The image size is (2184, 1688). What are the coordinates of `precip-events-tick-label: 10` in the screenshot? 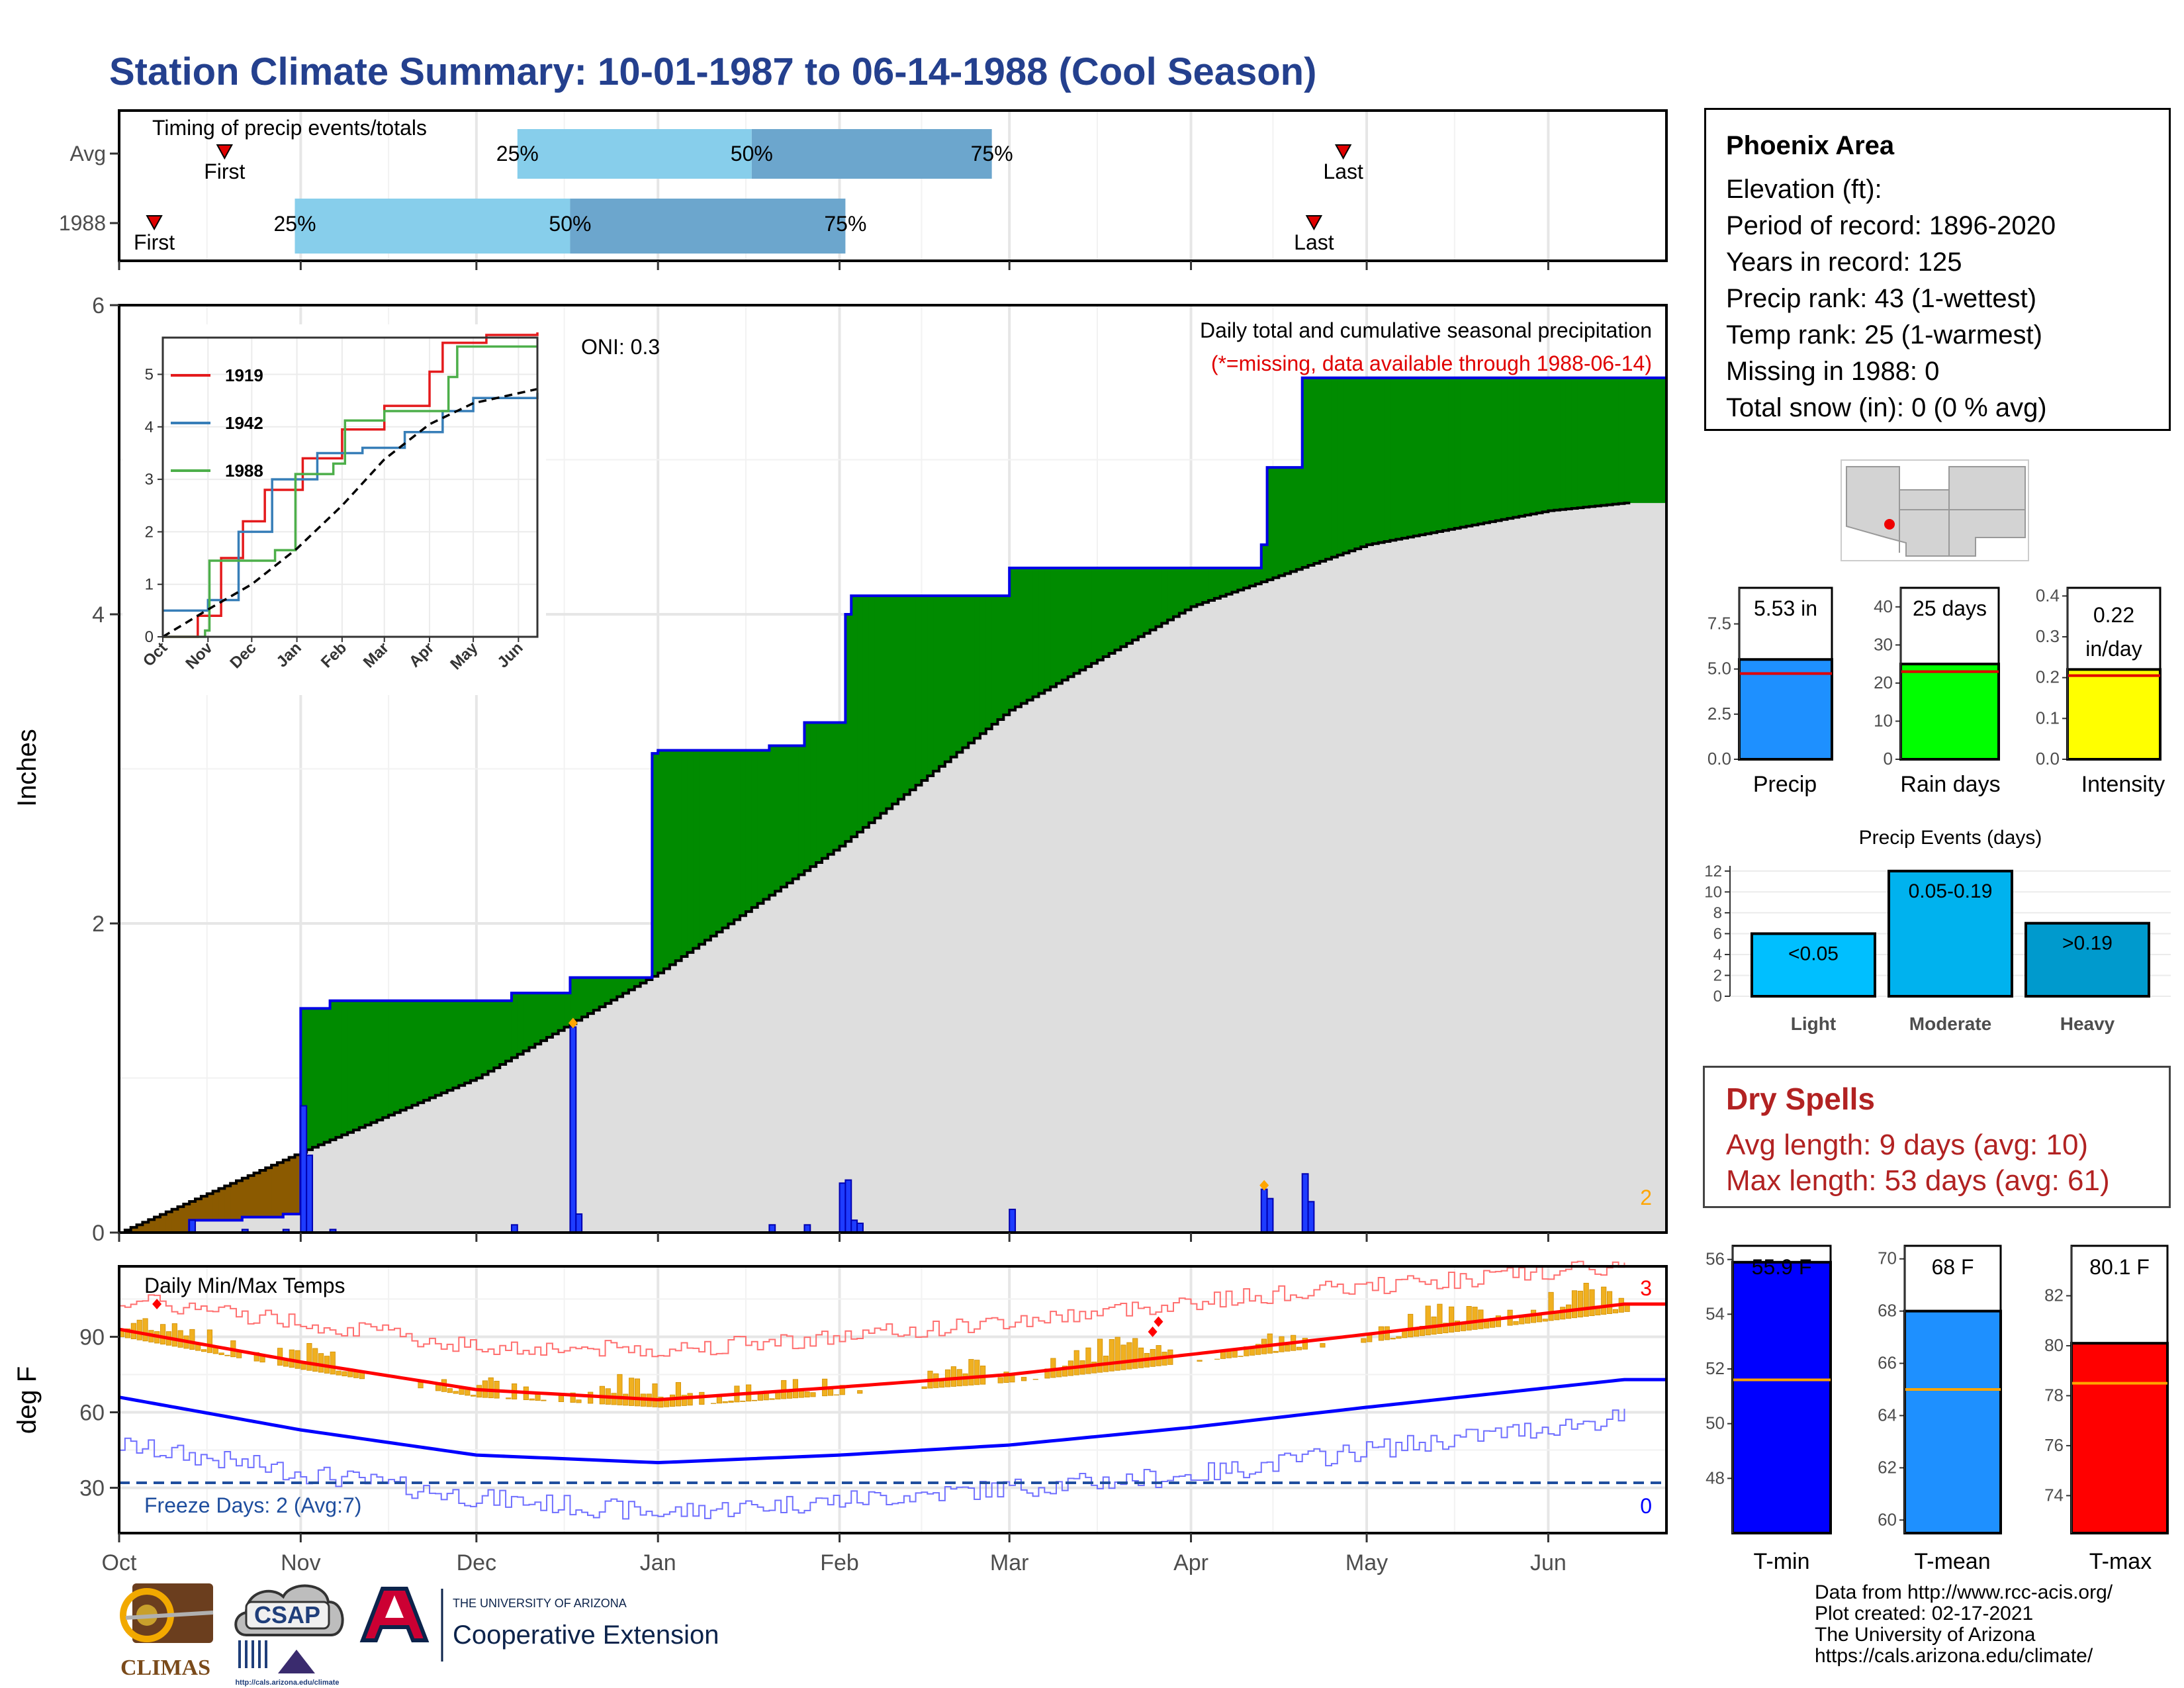 It's located at (1713, 892).